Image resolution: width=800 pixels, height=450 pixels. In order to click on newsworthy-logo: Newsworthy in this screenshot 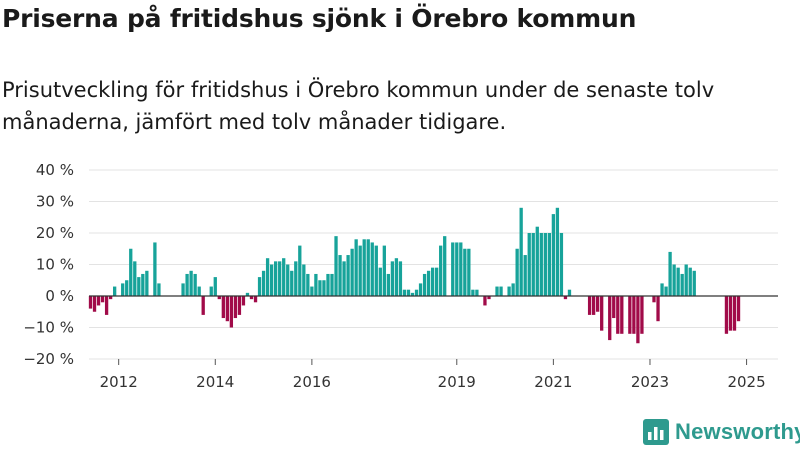, I will do `click(721, 432)`.